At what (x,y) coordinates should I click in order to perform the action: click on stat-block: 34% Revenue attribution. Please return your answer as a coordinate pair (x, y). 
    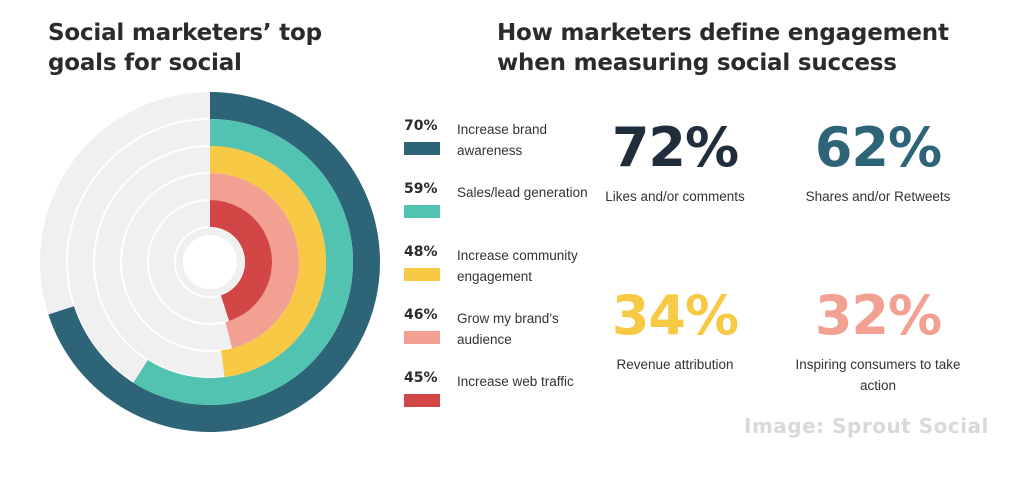
    Looking at the image, I should click on (675, 330).